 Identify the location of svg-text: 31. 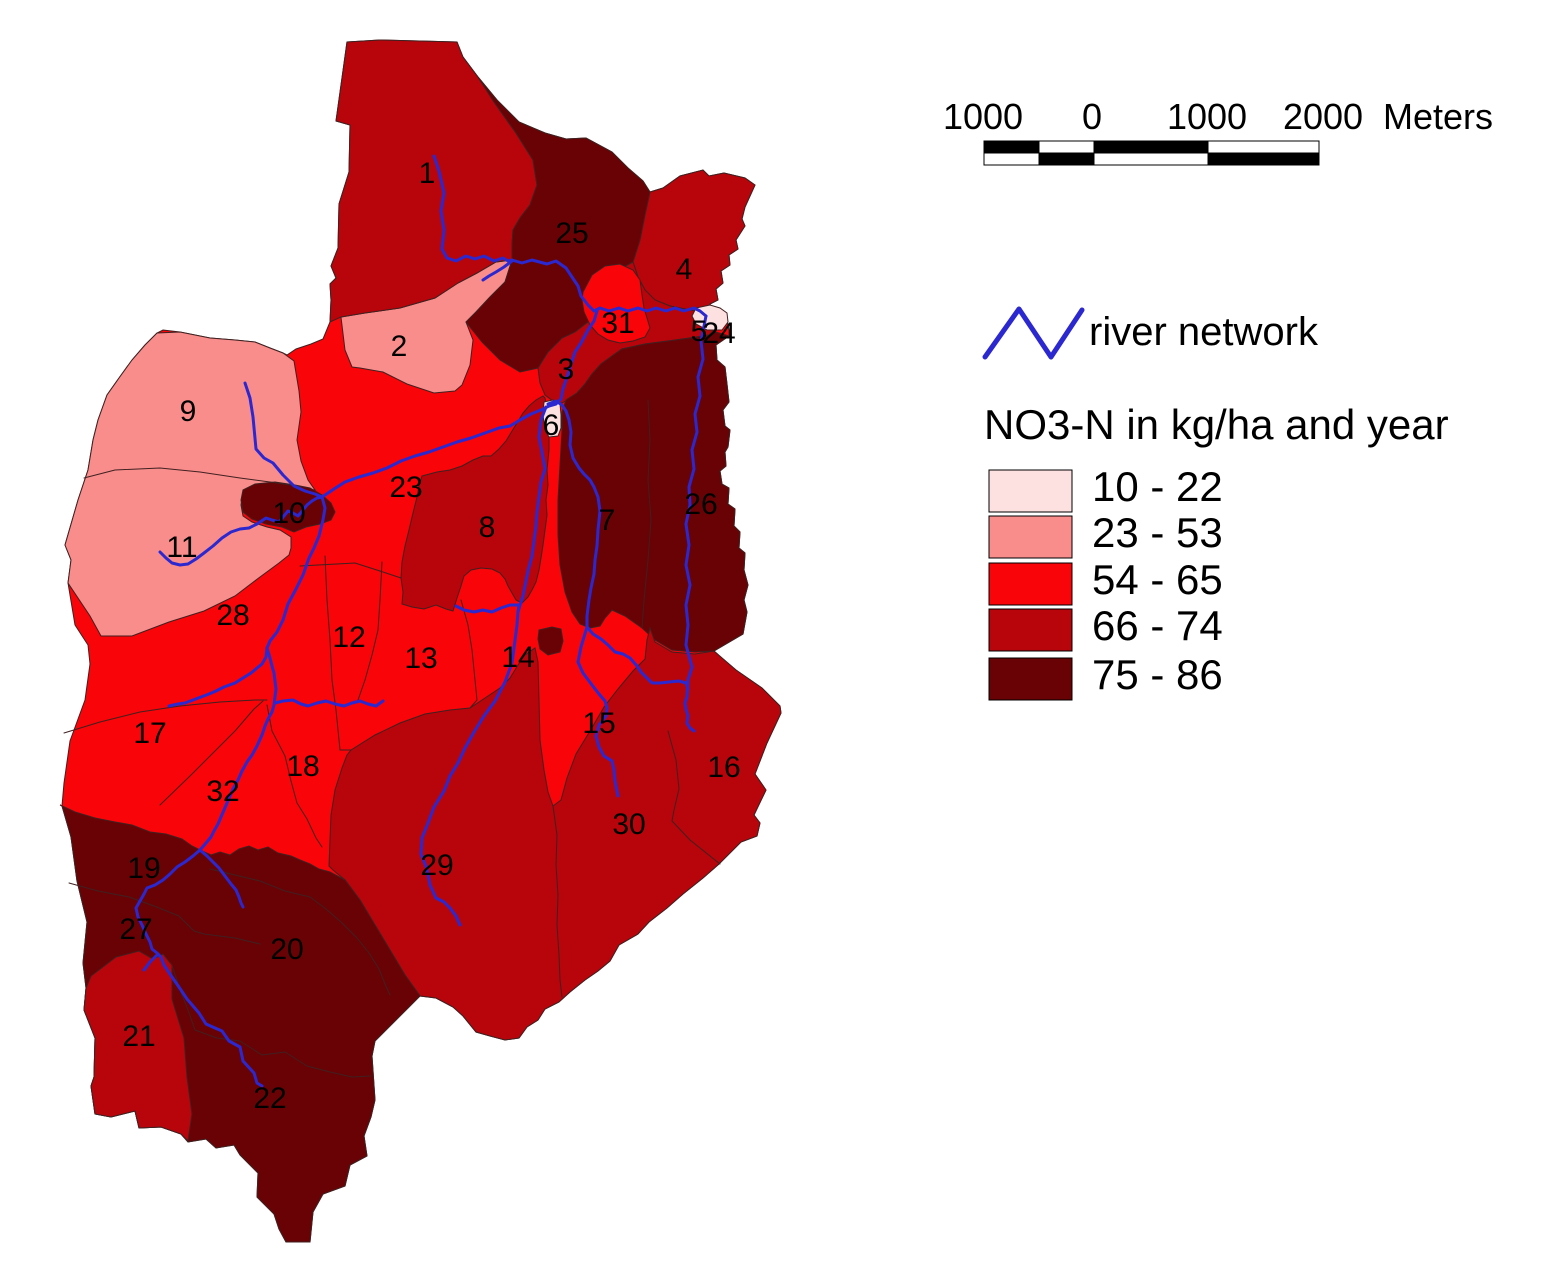
(617, 323).